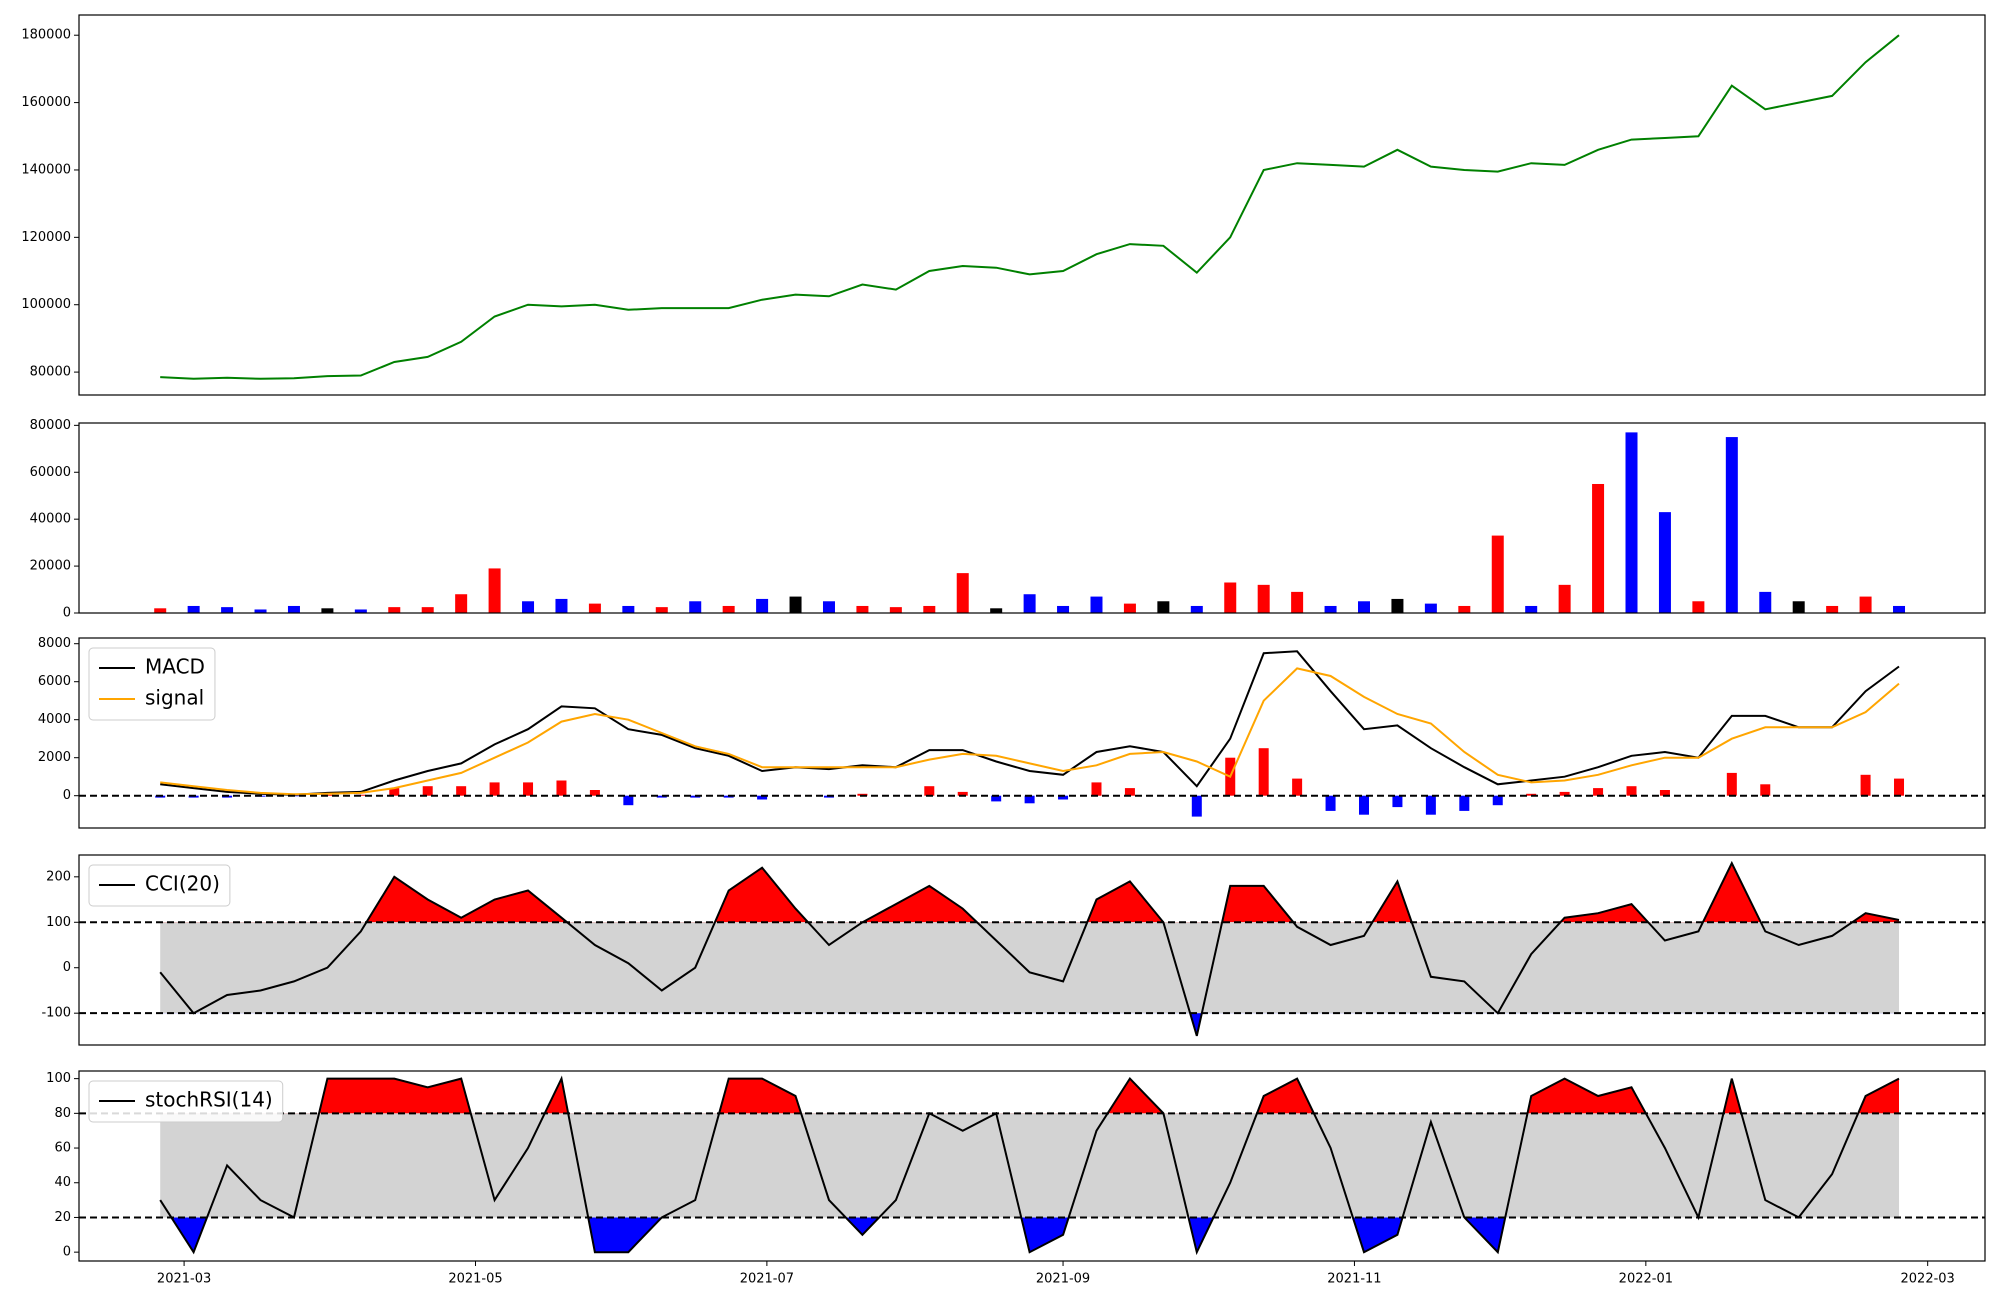 The width and height of the screenshot is (2000, 1300). What do you see at coordinates (46, 35) in the screenshot?
I see `y-tick-label: 180000` at bounding box center [46, 35].